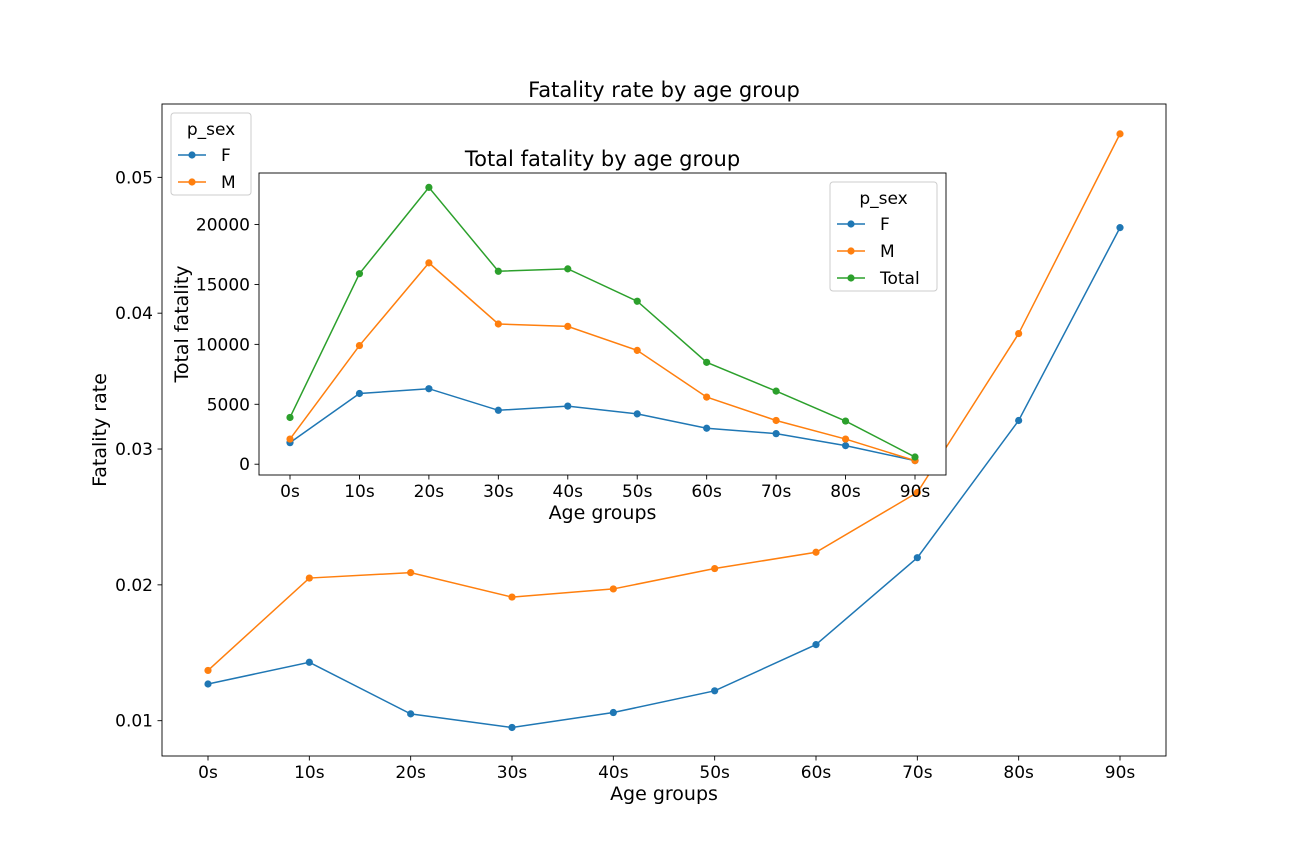 This screenshot has width=1296, height=864. What do you see at coordinates (100, 430) in the screenshot?
I see `y-axis-label: Fatality rate` at bounding box center [100, 430].